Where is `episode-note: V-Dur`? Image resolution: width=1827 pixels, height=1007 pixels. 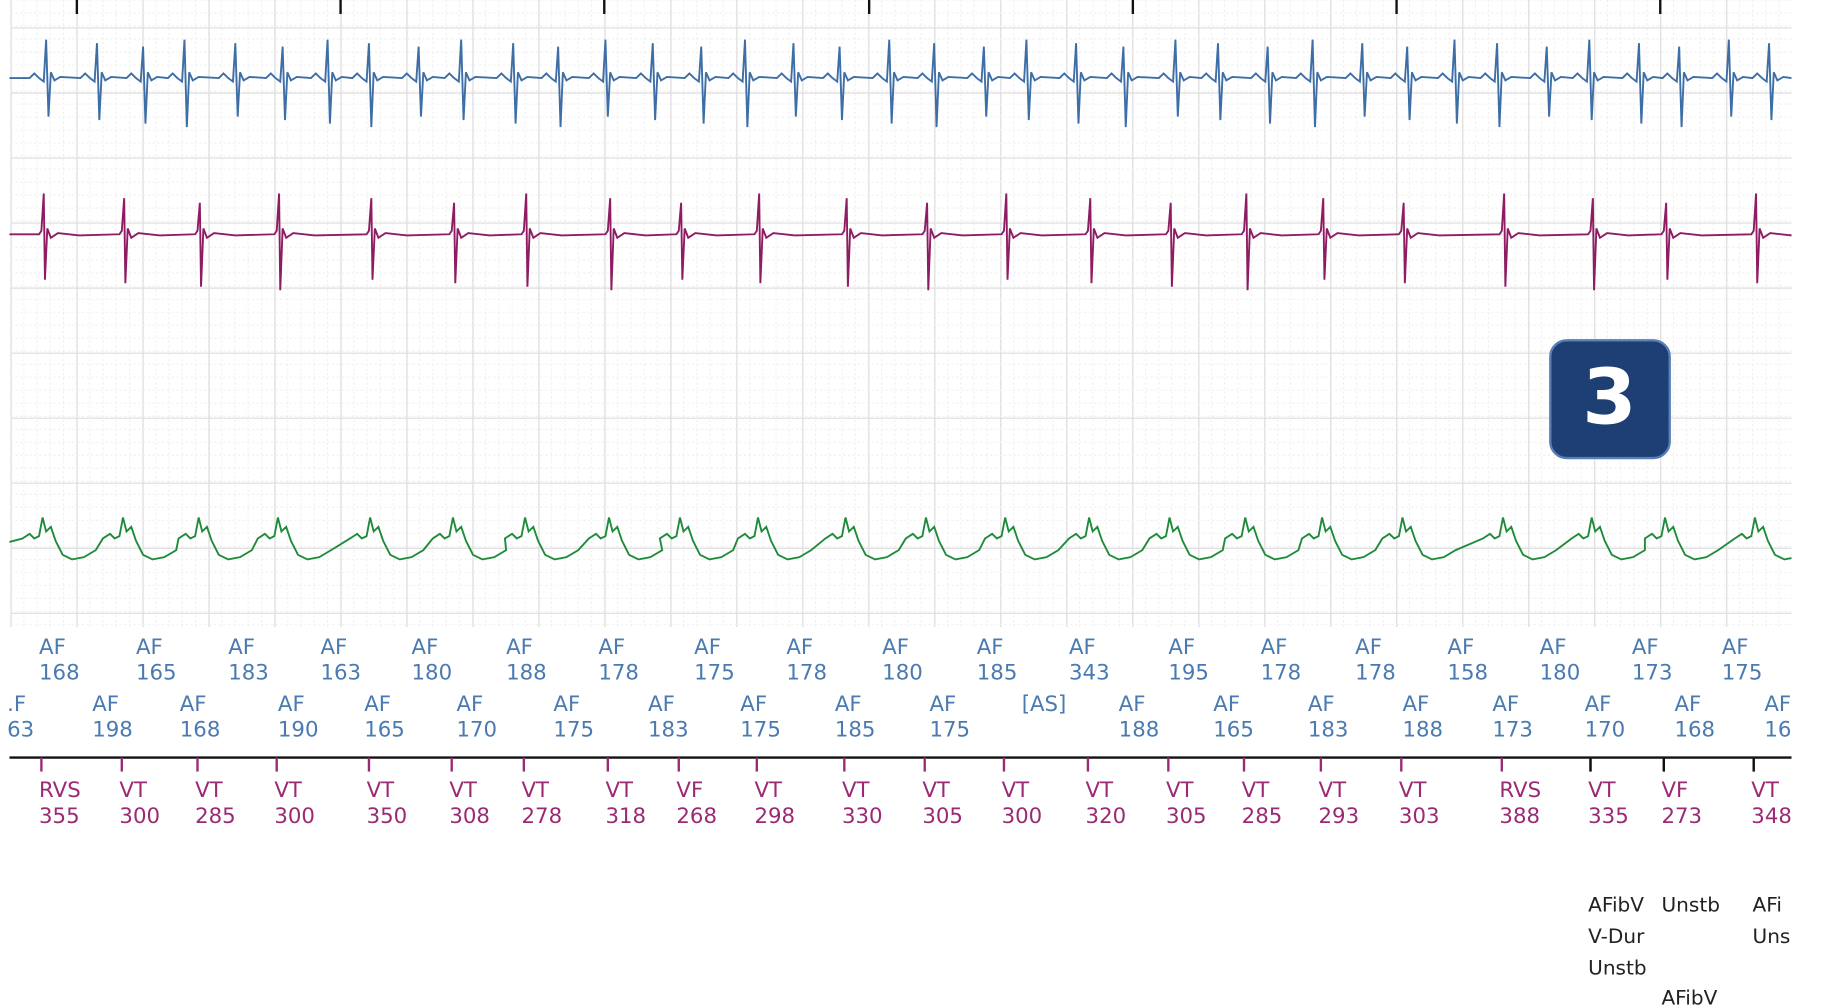 episode-note: V-Dur is located at coordinates (1616, 936).